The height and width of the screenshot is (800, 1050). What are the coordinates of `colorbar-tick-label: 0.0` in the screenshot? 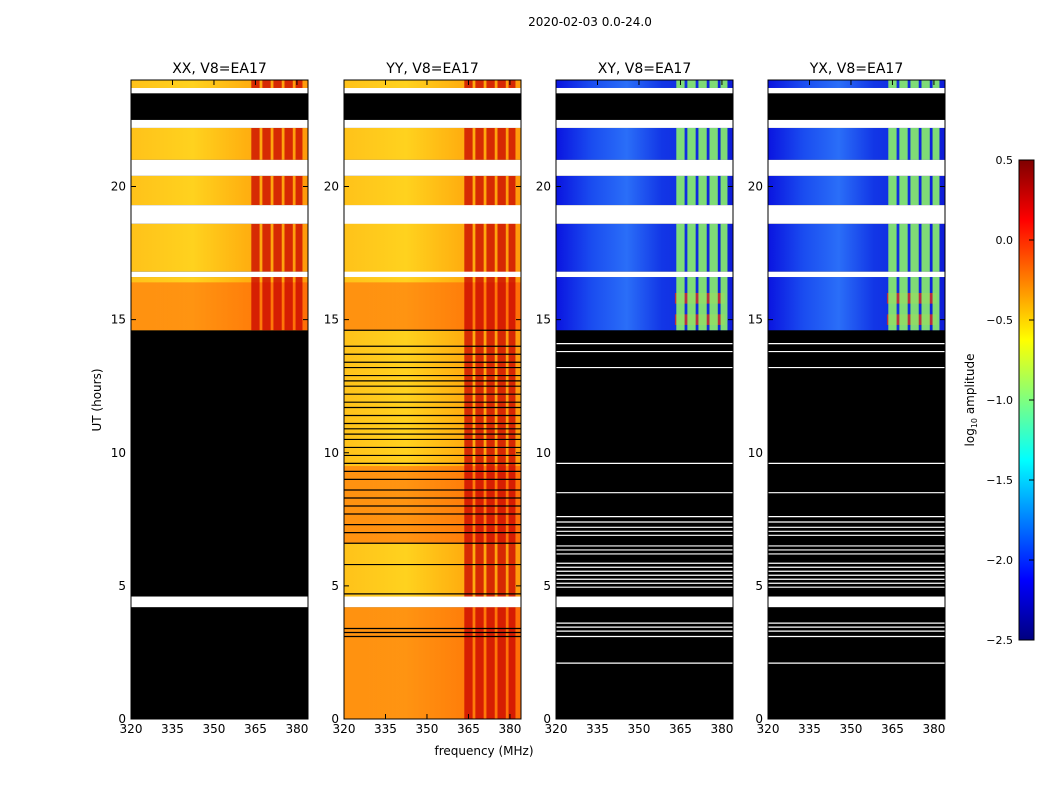 It's located at (1005, 240).